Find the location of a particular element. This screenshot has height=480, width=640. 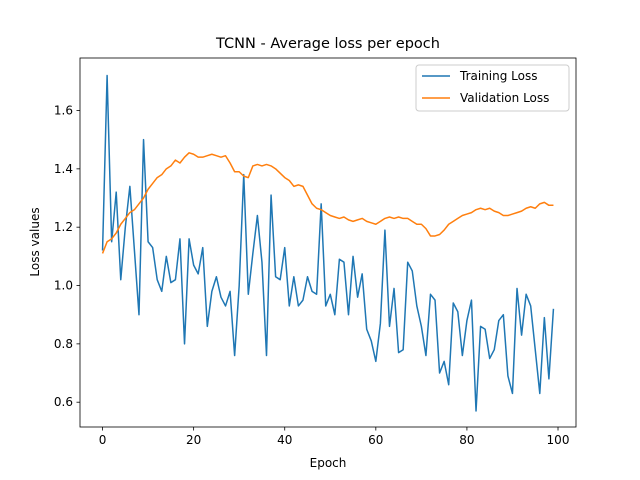

y-tick-label: 1.4 is located at coordinates (63, 169).